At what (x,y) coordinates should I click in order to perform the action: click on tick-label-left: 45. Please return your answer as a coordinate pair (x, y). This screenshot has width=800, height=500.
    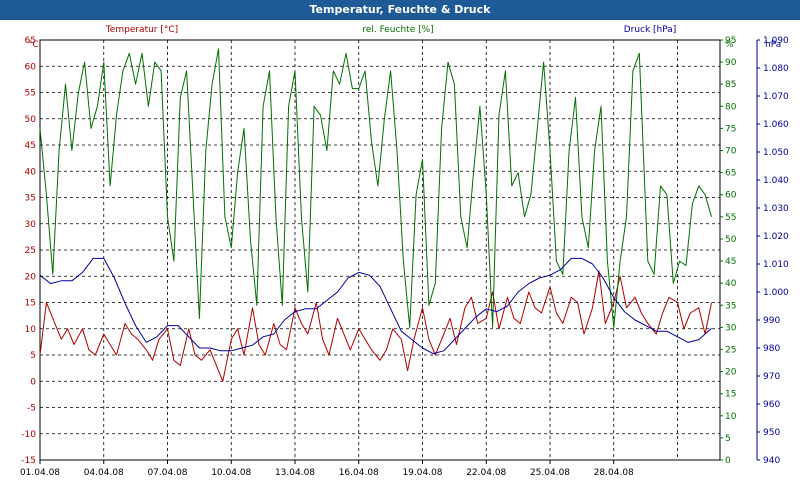
    Looking at the image, I should click on (30, 146).